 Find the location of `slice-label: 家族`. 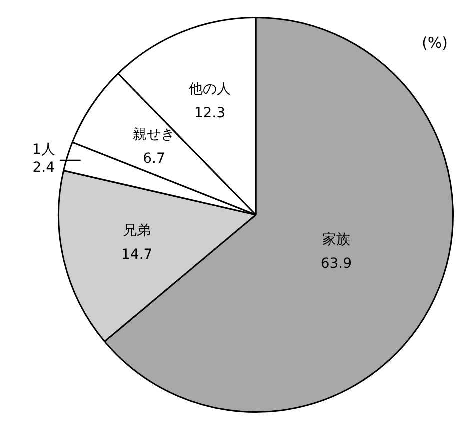

slice-label: 家族 is located at coordinates (336, 240).